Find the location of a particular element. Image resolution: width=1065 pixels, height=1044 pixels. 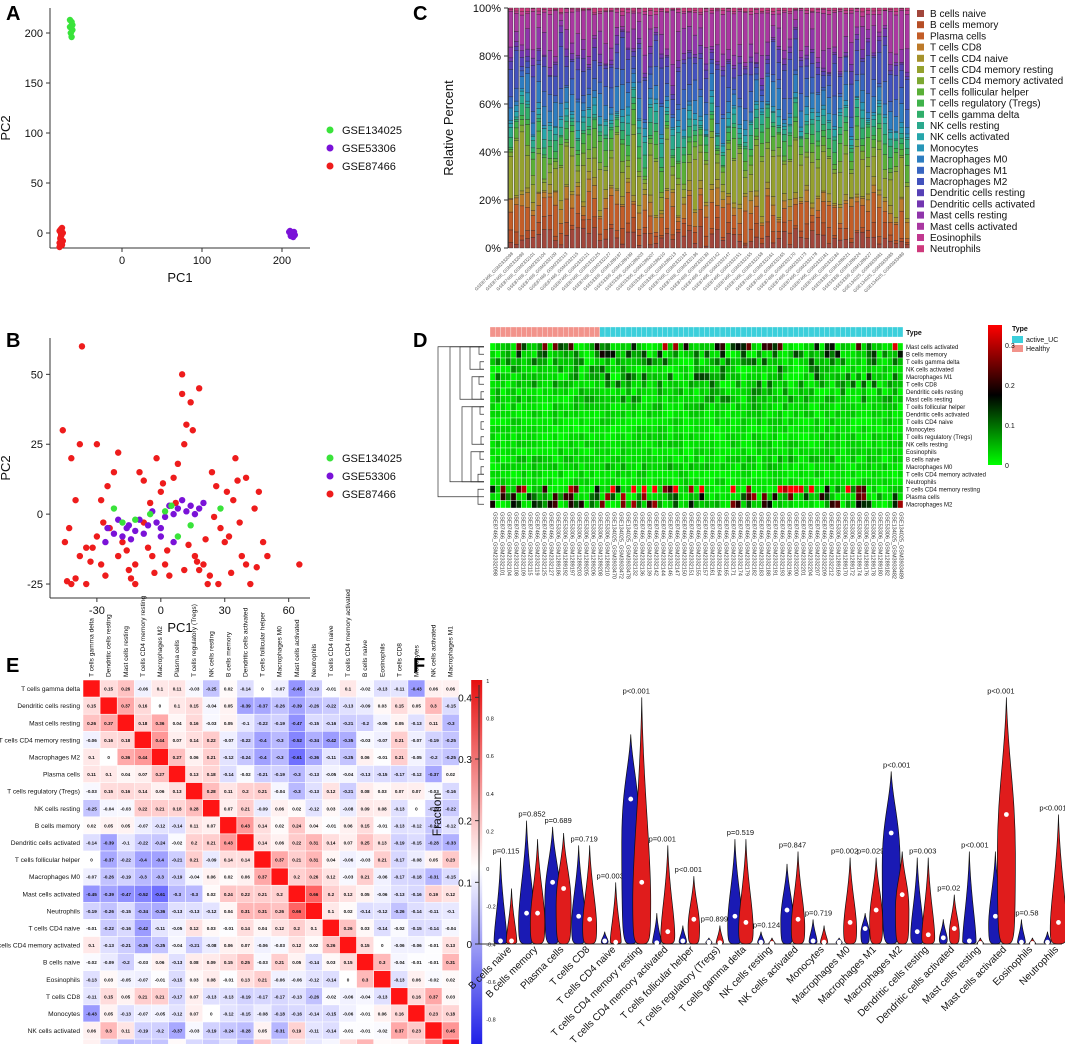

correlation-value: 0.1 is located at coordinates (91, 945).